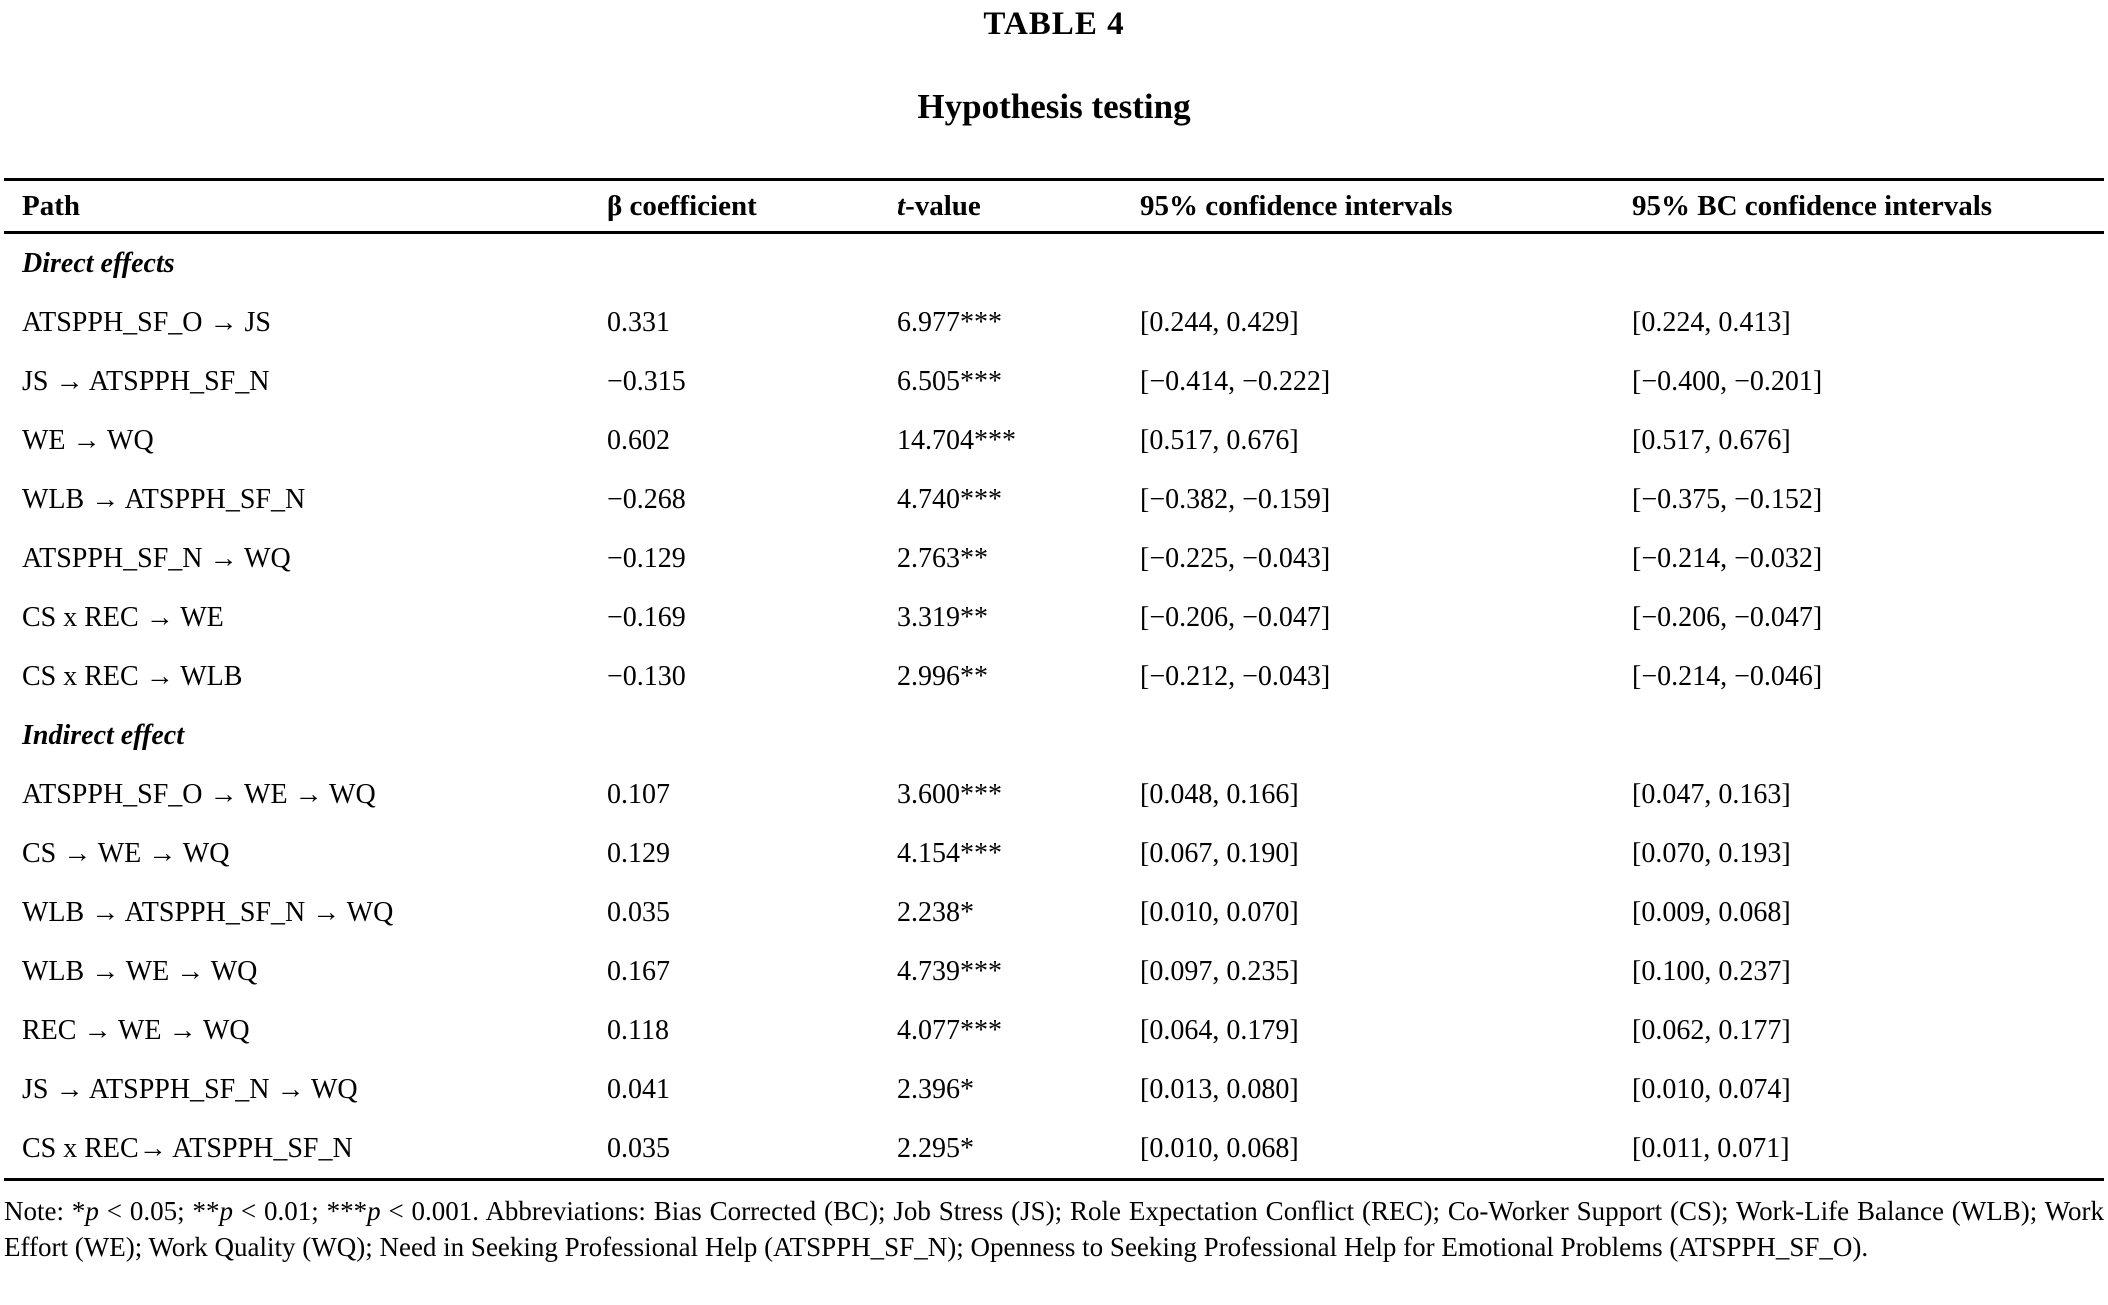  What do you see at coordinates (206, 1211) in the screenshot?
I see `sig-2-stars: **` at bounding box center [206, 1211].